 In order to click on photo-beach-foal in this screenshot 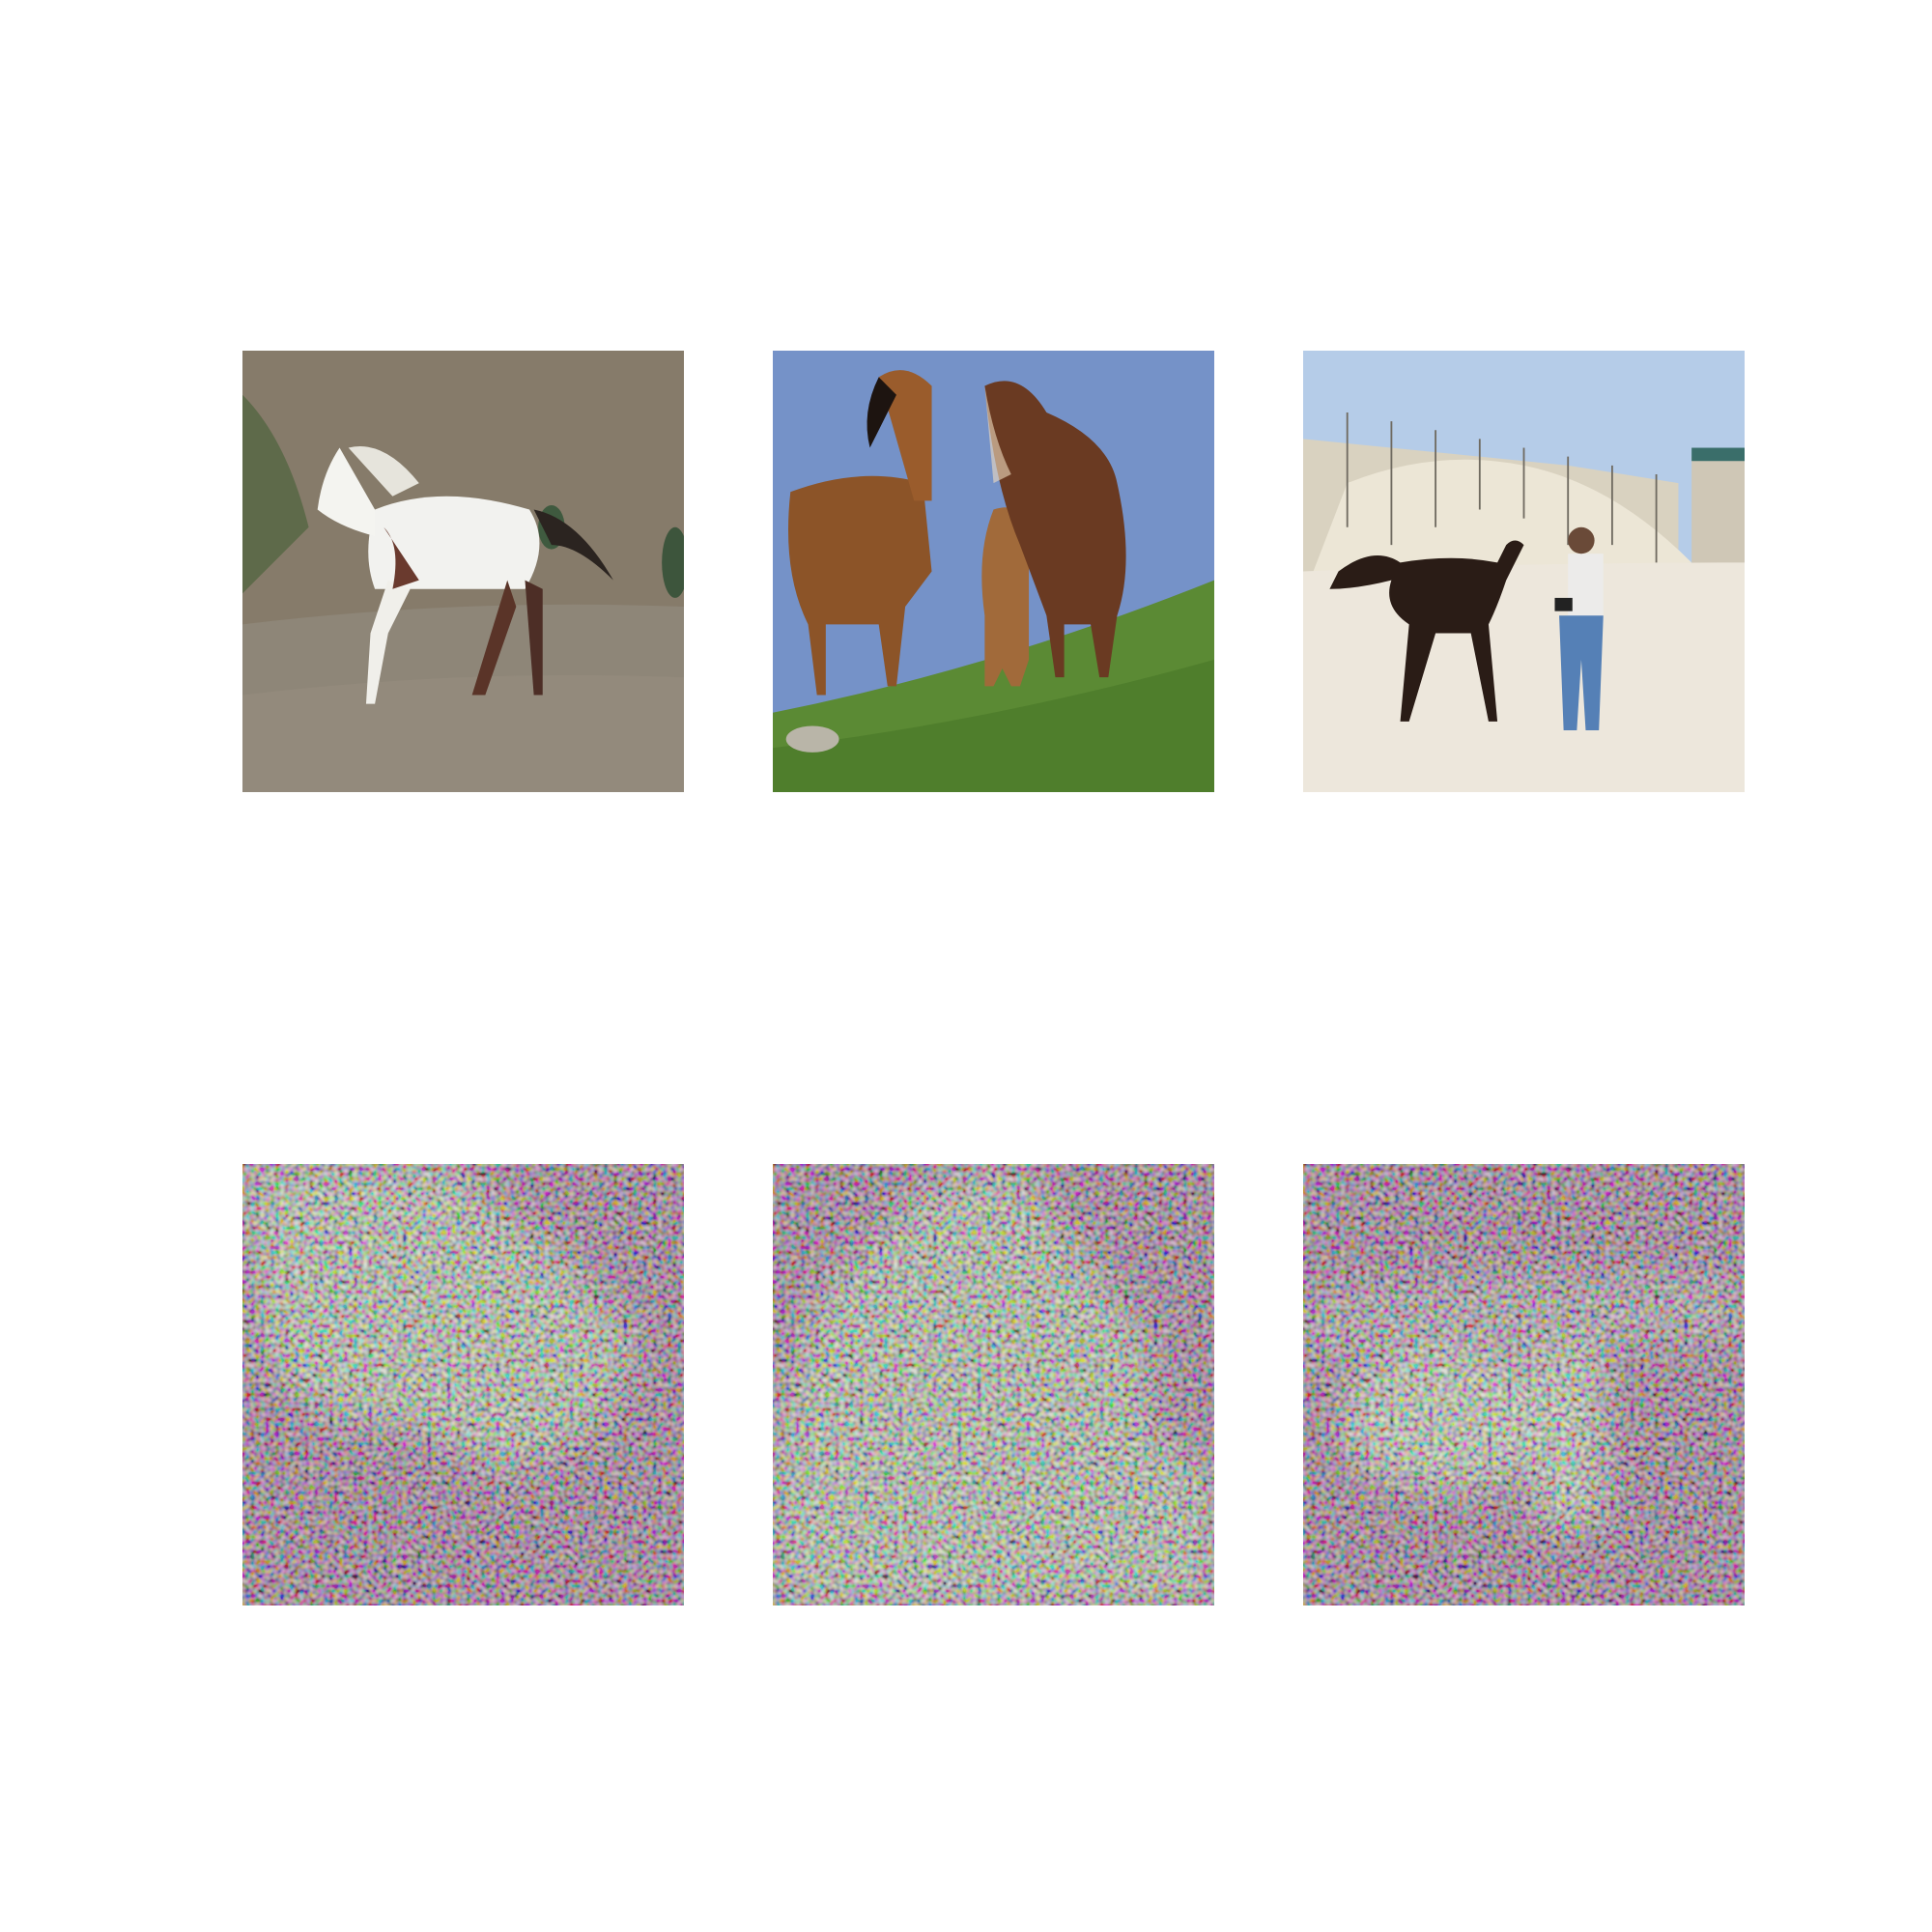, I will do `click(1524, 571)`.